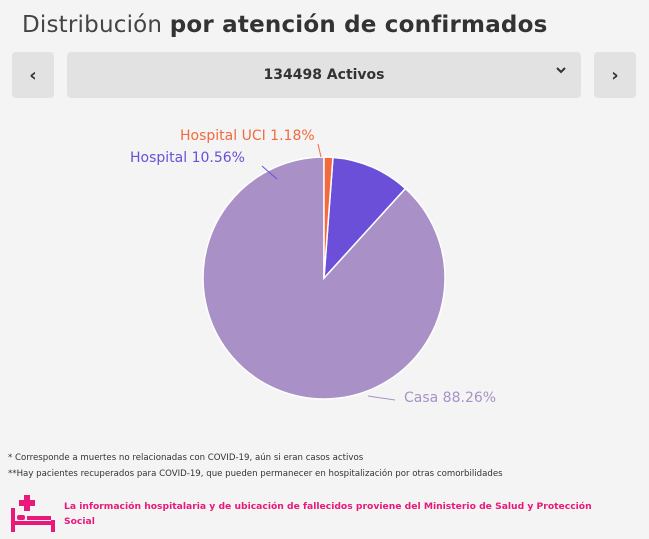 Image resolution: width=649 pixels, height=539 pixels. I want to click on next-button: ›, so click(615, 75).